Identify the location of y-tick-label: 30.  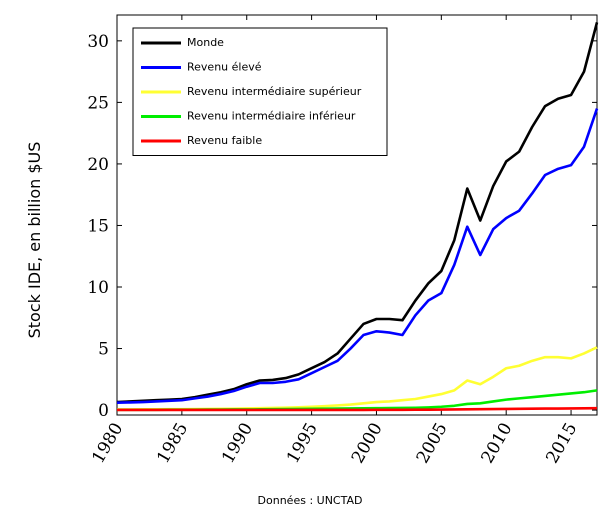
(98, 42).